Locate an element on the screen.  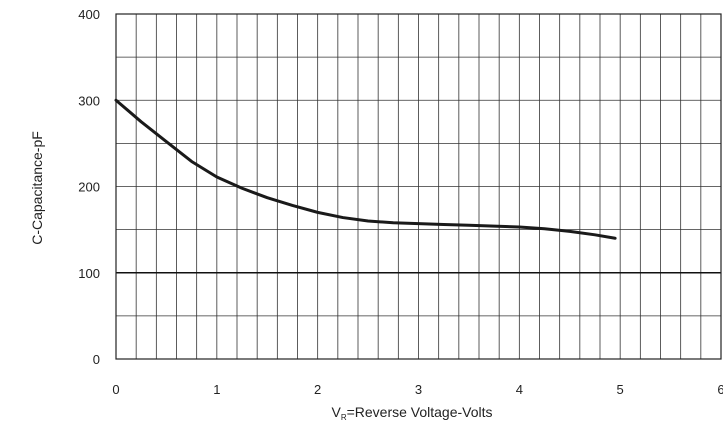
x-tick-label: 6 is located at coordinates (720, 389).